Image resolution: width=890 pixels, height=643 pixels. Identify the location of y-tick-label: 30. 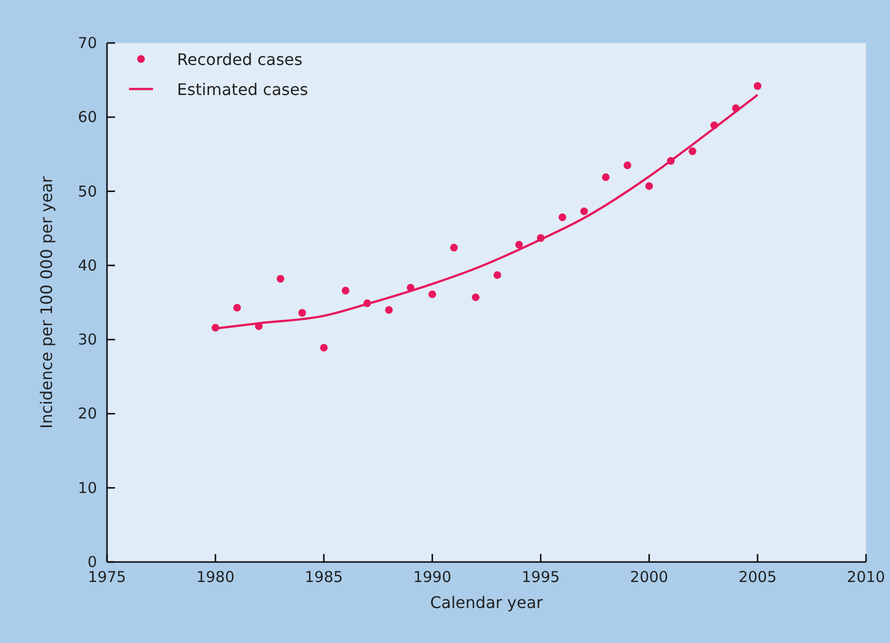
(87, 339).